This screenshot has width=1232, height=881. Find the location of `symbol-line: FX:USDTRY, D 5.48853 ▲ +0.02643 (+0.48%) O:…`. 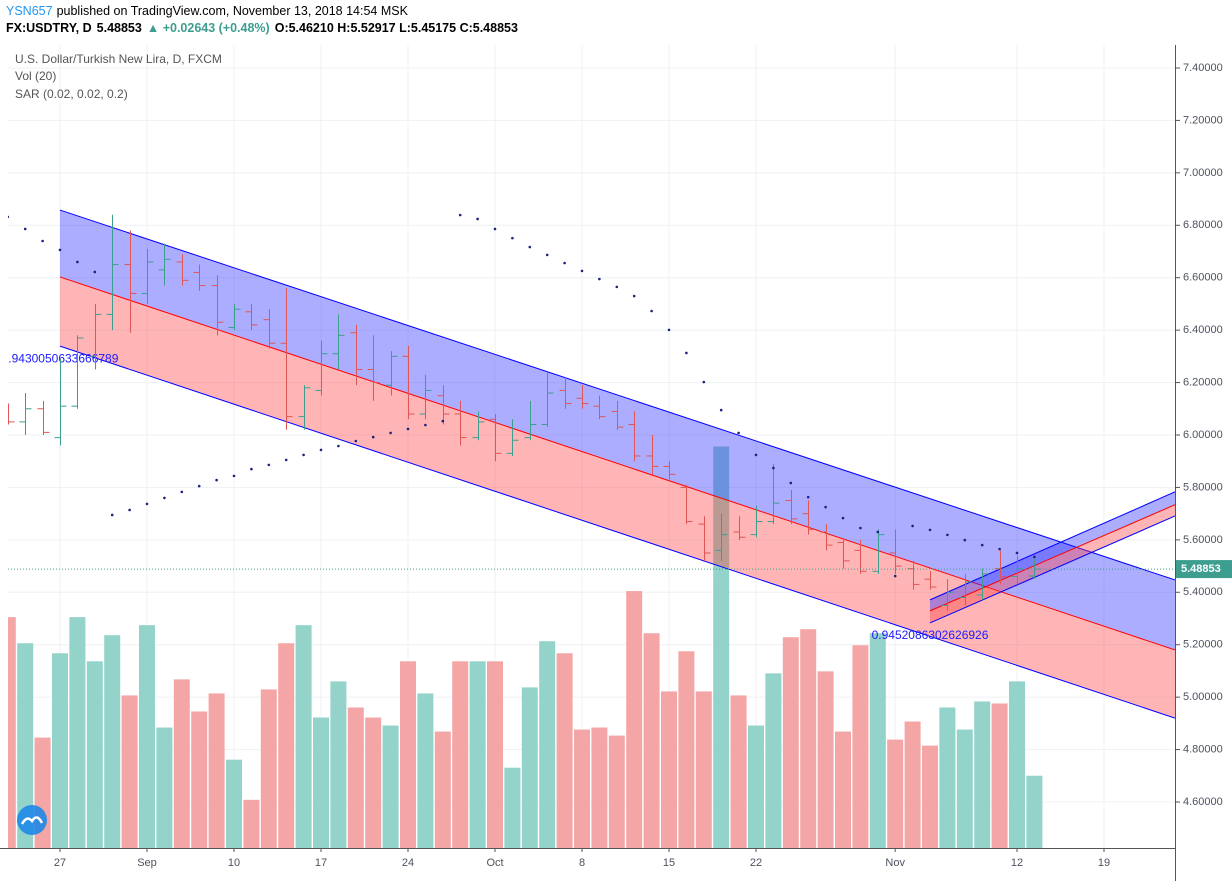

symbol-line: FX:USDTRY, D 5.48853 ▲ +0.02643 (+0.48%) O:… is located at coordinates (262, 28).